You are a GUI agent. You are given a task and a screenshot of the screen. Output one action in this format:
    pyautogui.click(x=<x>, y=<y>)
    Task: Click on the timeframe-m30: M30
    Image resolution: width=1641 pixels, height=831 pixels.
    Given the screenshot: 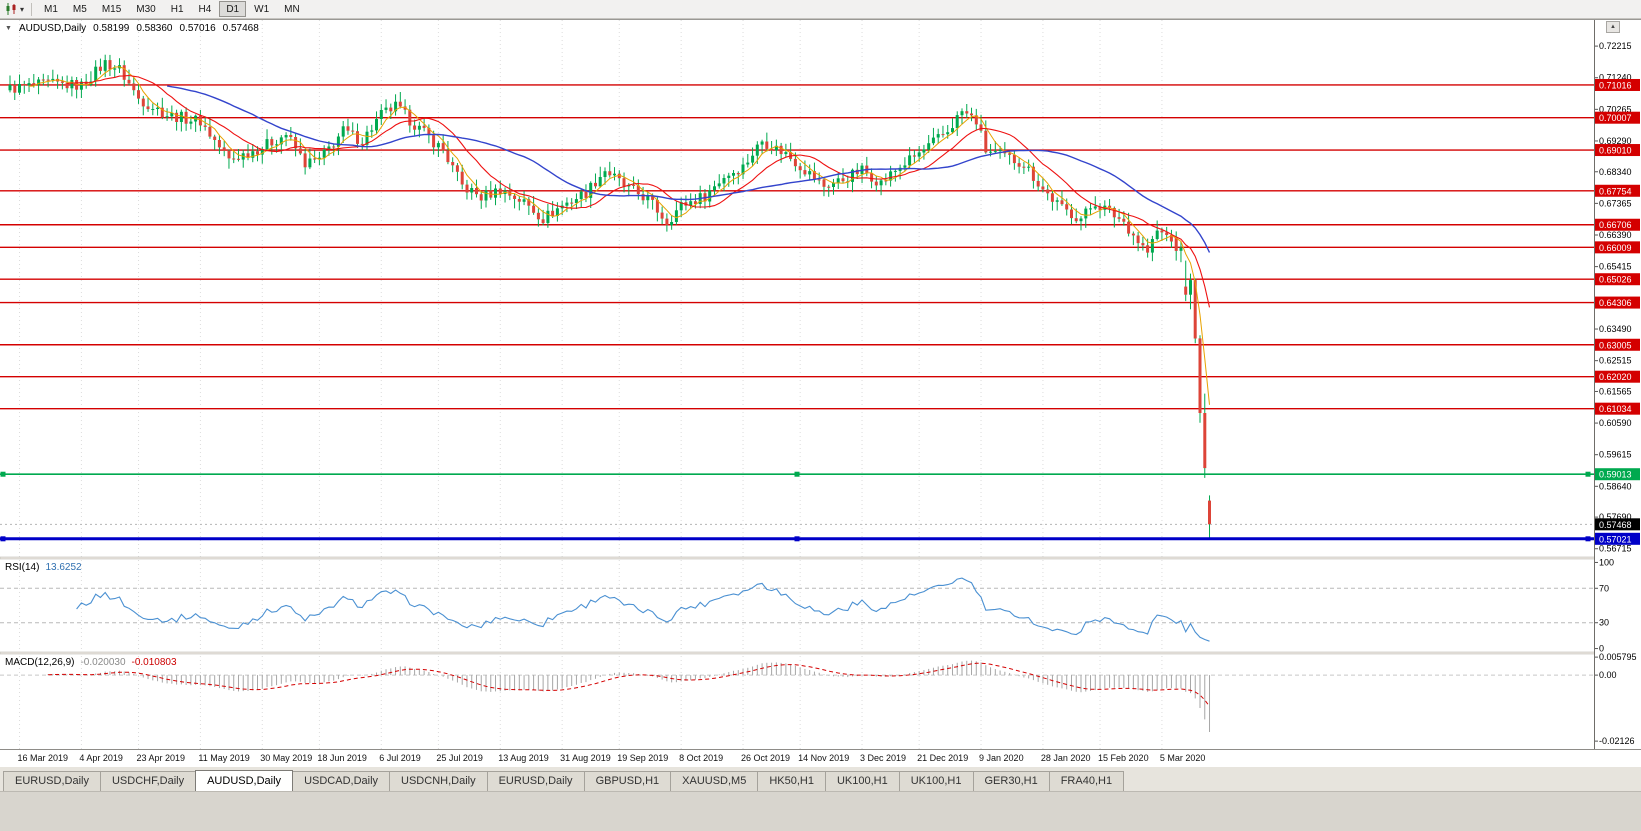 What is the action you would take?
    pyautogui.click(x=146, y=9)
    